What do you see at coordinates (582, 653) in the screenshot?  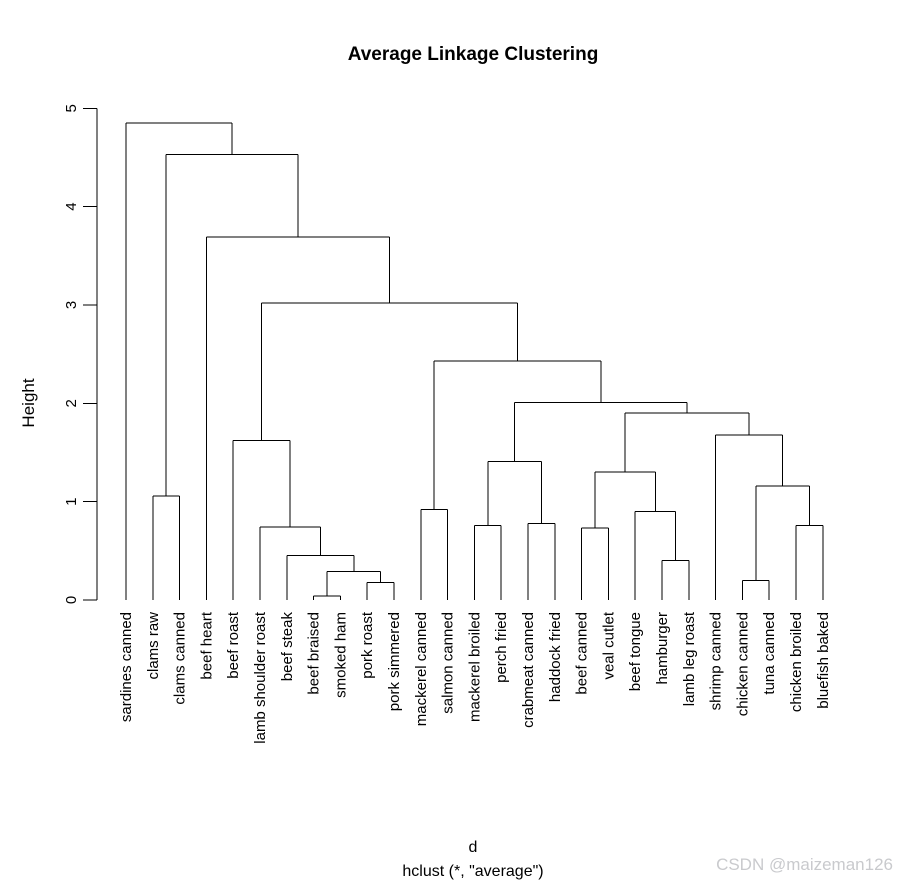 I see `leaf-label: beef canned` at bounding box center [582, 653].